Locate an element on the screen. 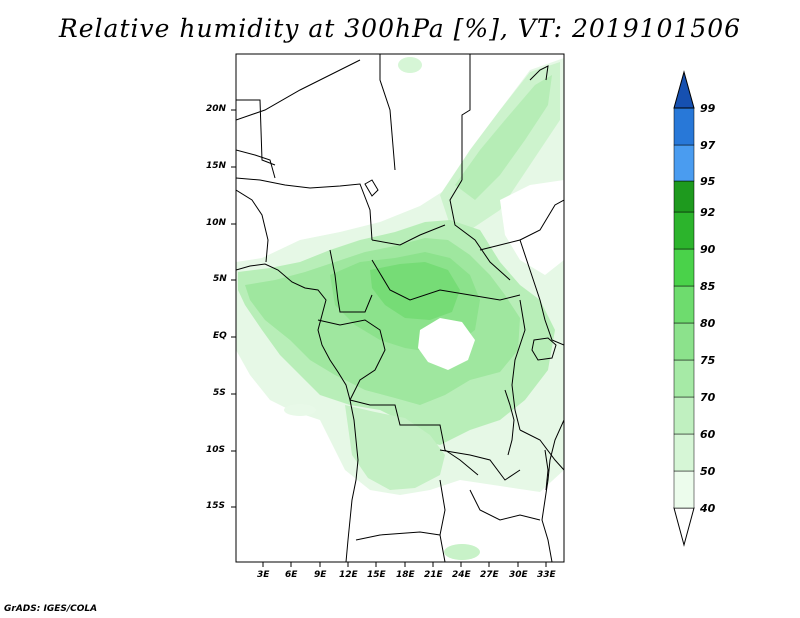 The image size is (800, 618). border-gabon-congo is located at coordinates (351, 360).